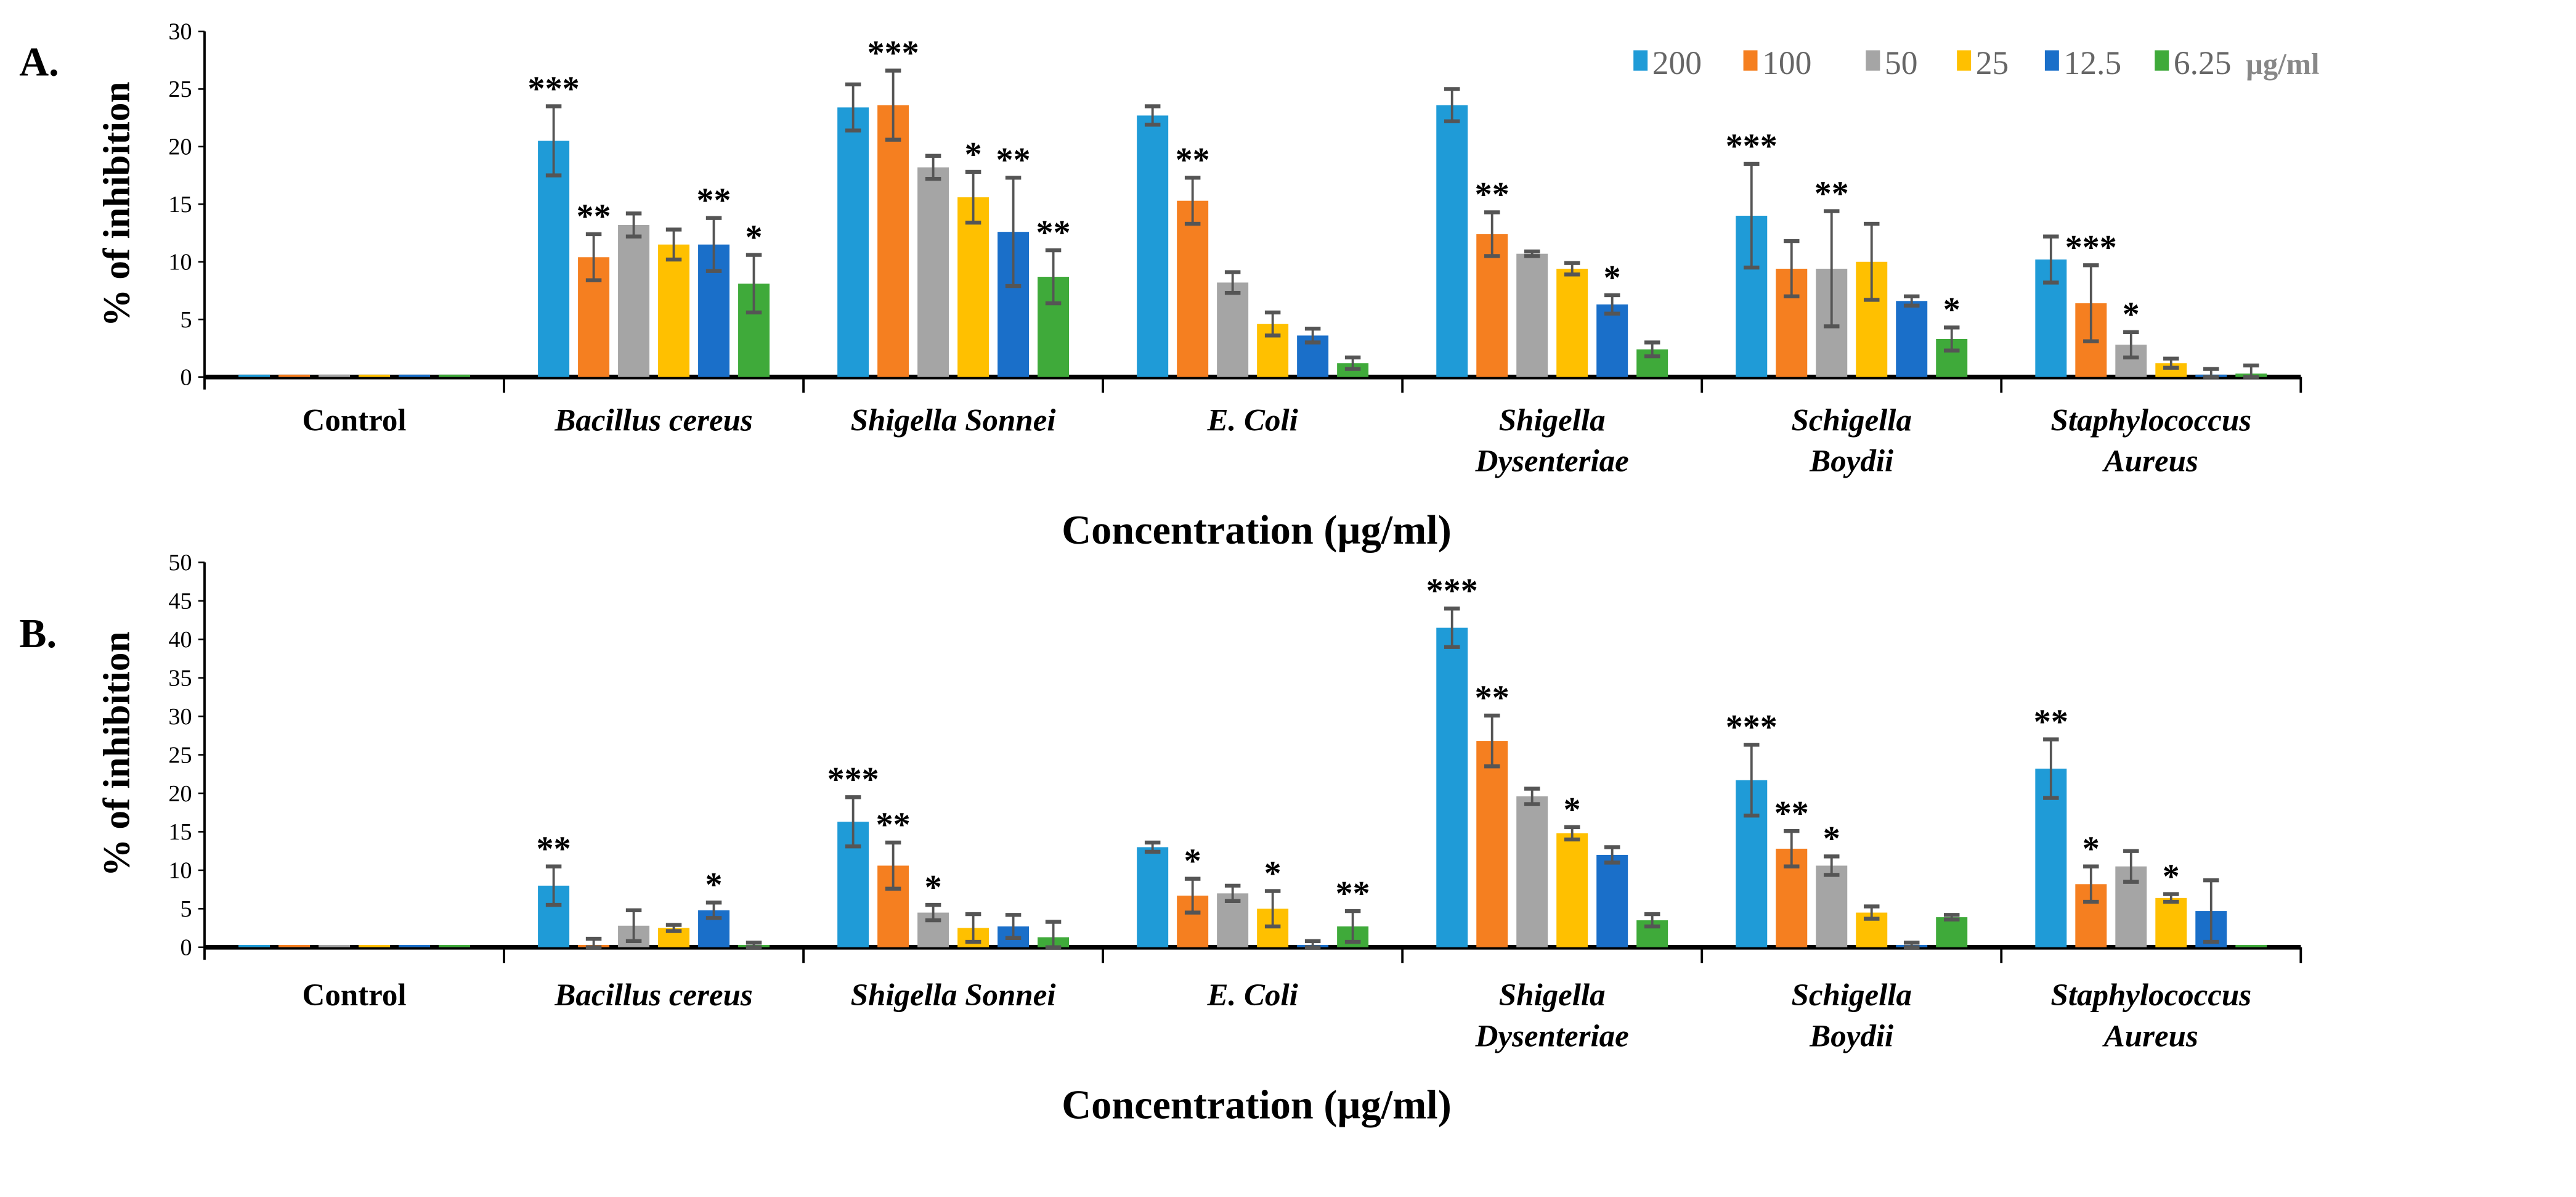 Image resolution: width=2576 pixels, height=1197 pixels. What do you see at coordinates (1552, 995) in the screenshot?
I see `category-label: Shigella` at bounding box center [1552, 995].